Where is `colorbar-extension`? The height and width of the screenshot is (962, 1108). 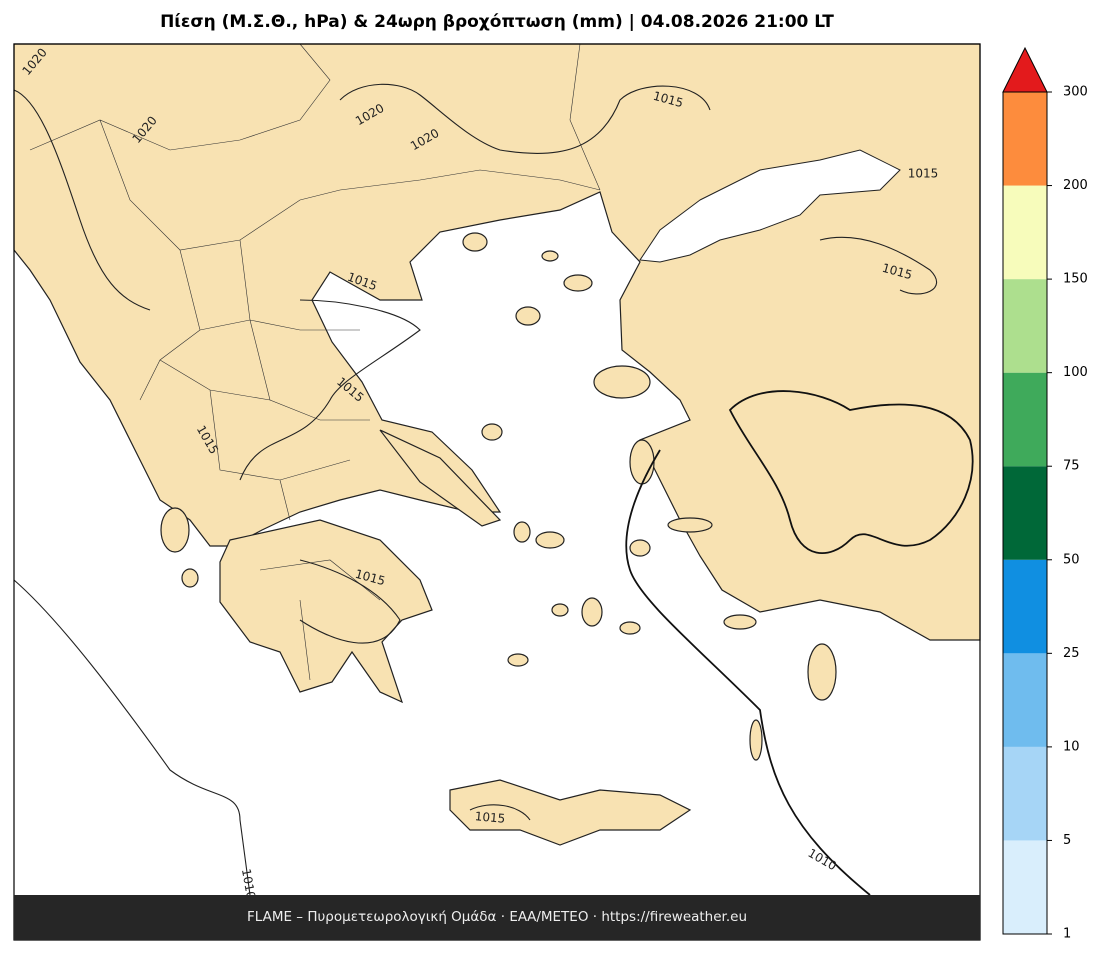
colorbar-extension is located at coordinates (1025, 69).